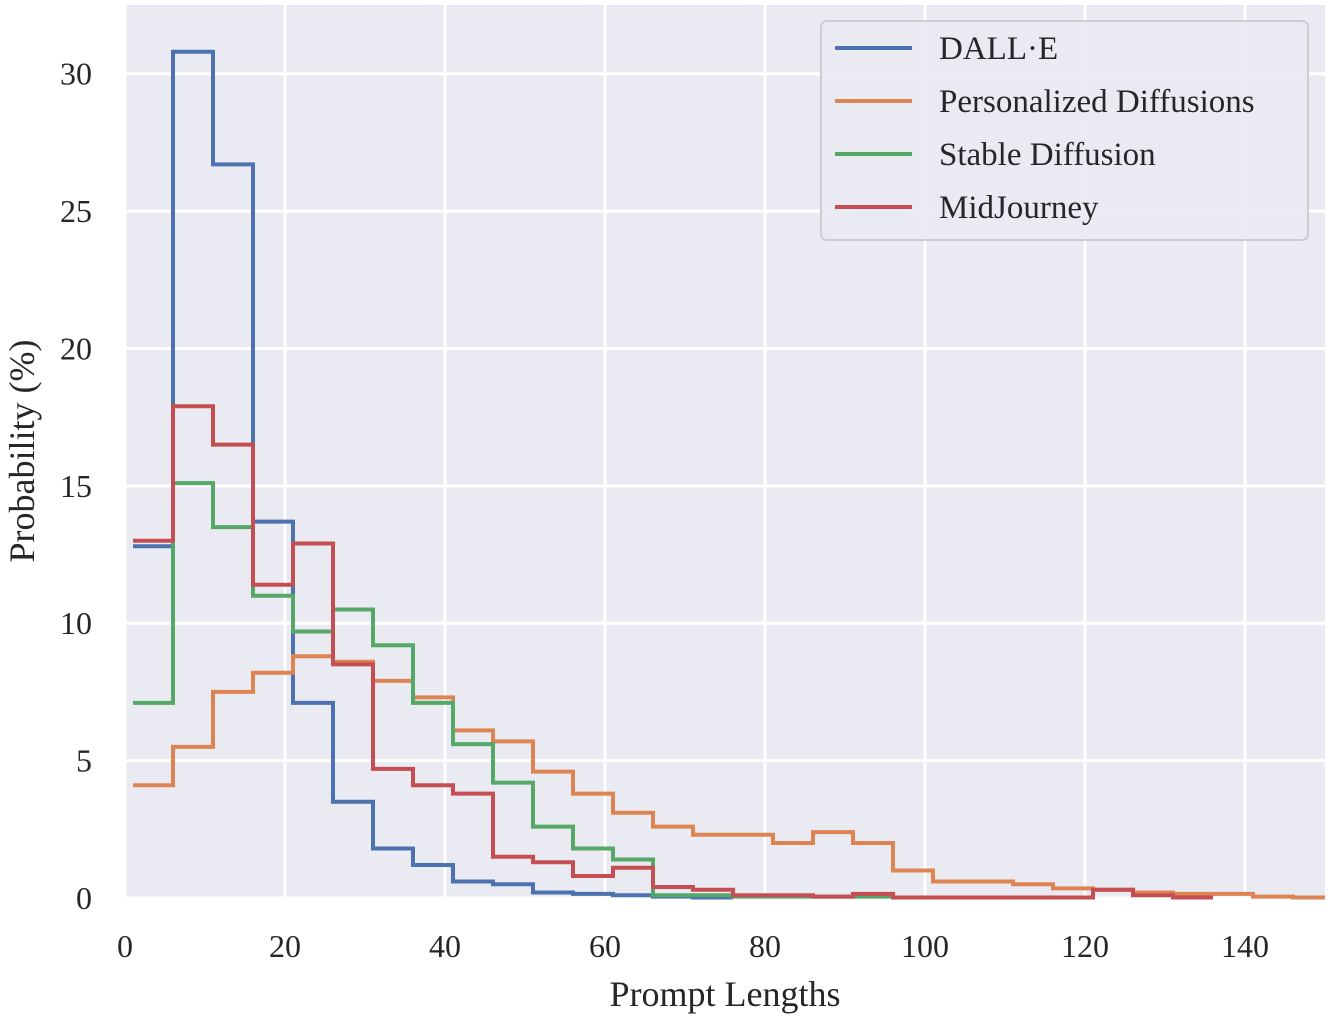  Describe the element at coordinates (76, 348) in the screenshot. I see `y-tick-label: 20` at that location.